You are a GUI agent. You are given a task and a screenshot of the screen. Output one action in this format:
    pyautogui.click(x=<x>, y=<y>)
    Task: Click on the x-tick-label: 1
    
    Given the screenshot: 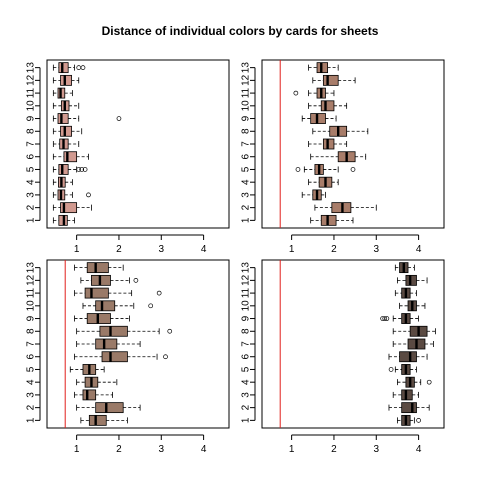 What is the action you would take?
    pyautogui.click(x=292, y=449)
    